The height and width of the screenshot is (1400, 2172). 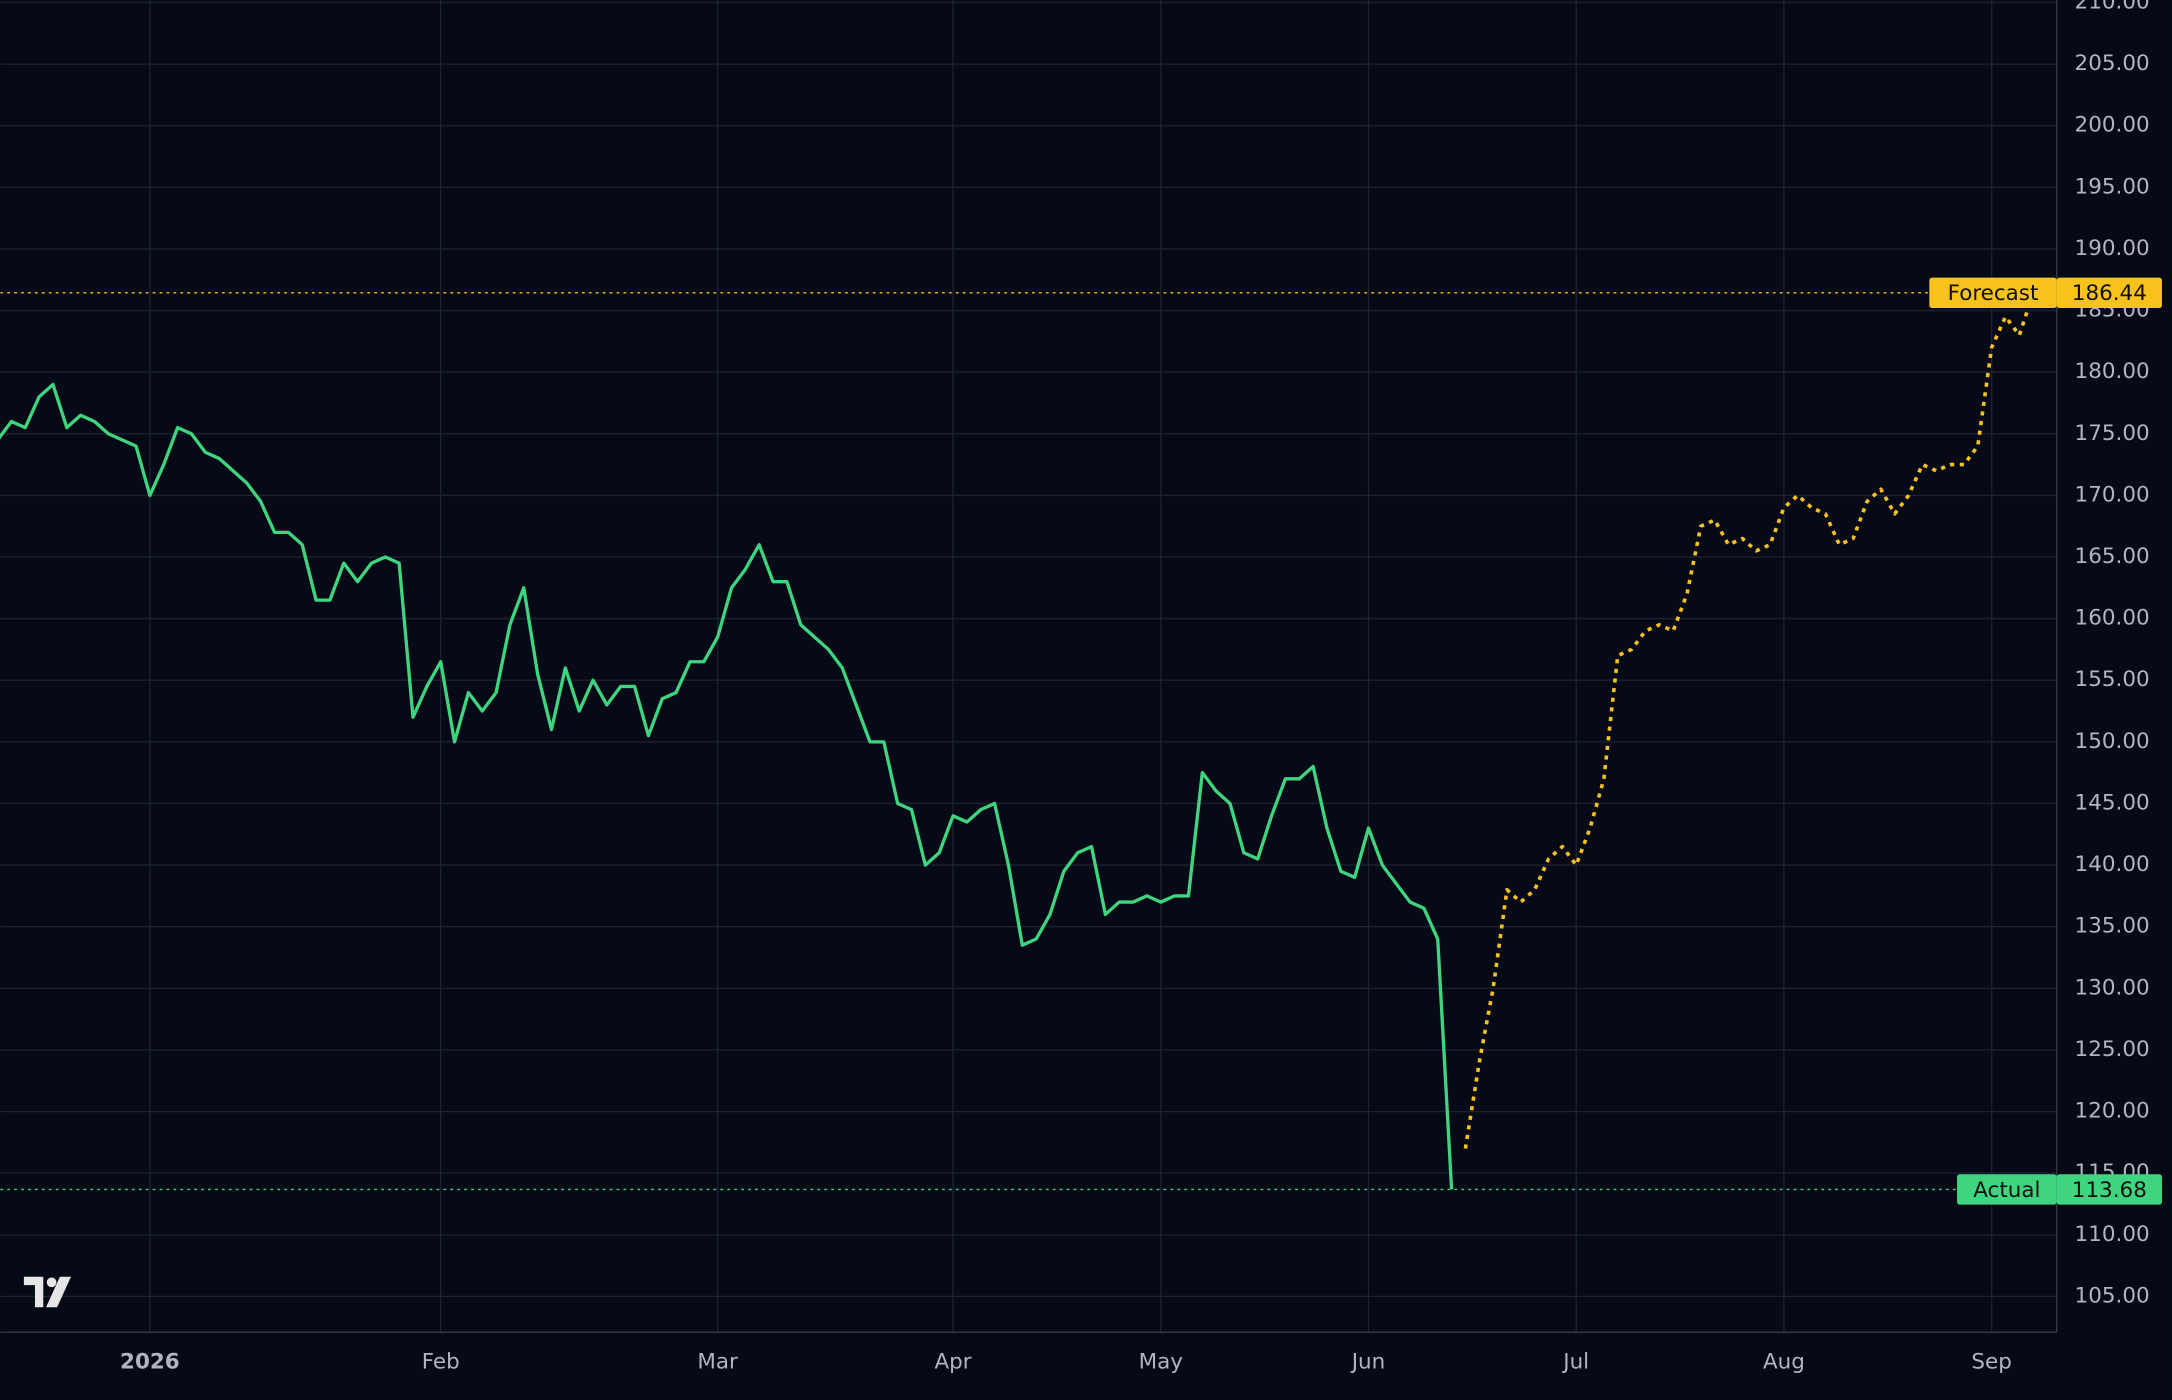 I want to click on last-value-label: 113.68, so click(x=2109, y=1190).